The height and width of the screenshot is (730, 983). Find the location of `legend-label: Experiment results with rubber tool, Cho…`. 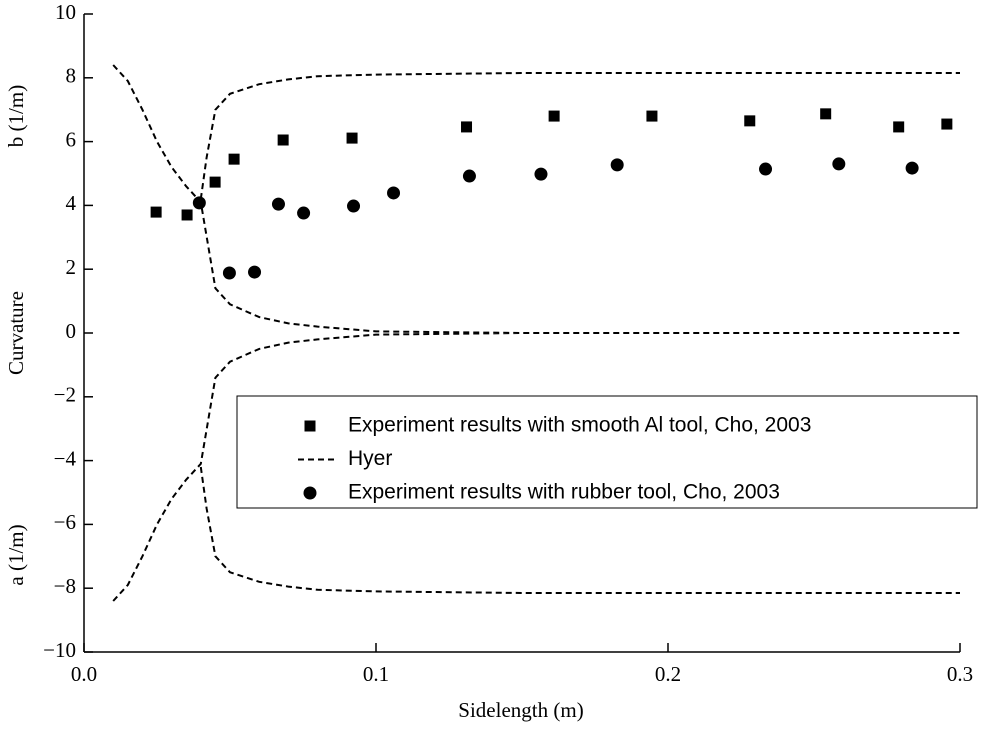

legend-label: Experiment results with rubber tool, Cho… is located at coordinates (564, 492).